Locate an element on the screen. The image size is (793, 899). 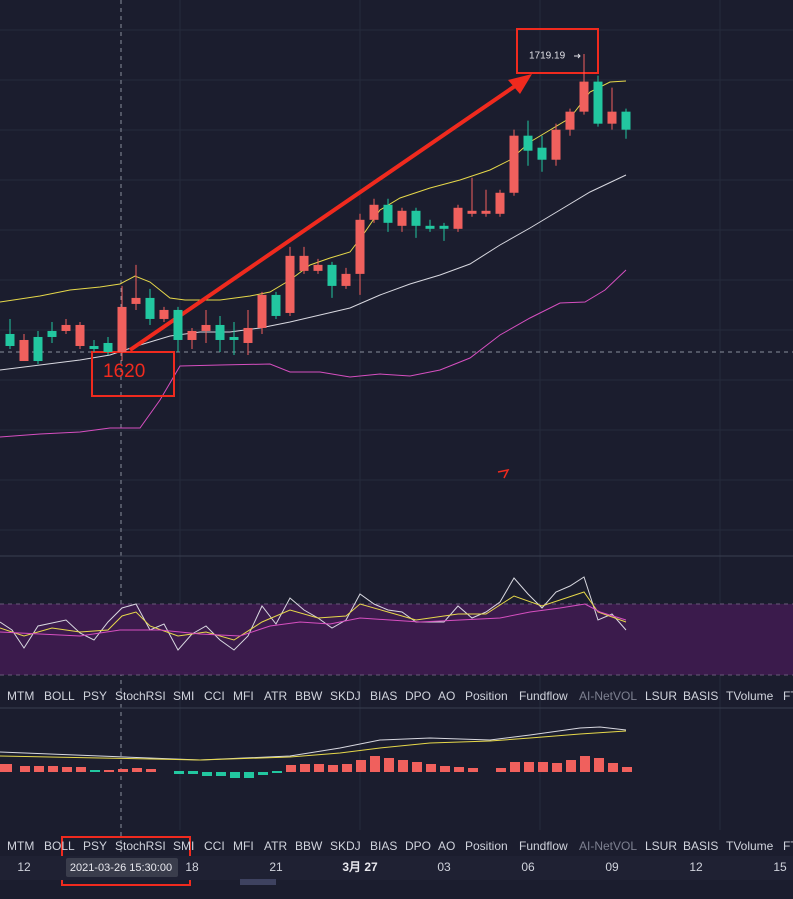
scroll-handle is located at coordinates (258, 882).